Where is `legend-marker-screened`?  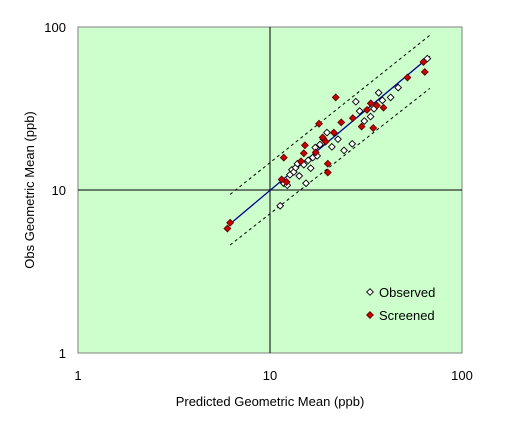
legend-marker-screened is located at coordinates (370, 315).